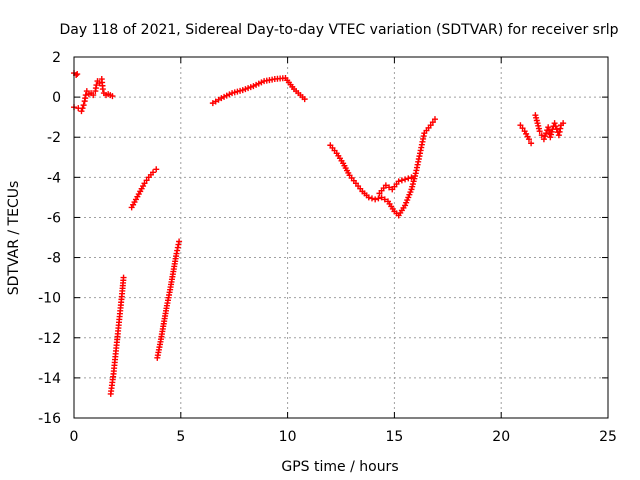 Image resolution: width=640 pixels, height=480 pixels. What do you see at coordinates (394, 437) in the screenshot?
I see `x-tick-label: 15` at bounding box center [394, 437].